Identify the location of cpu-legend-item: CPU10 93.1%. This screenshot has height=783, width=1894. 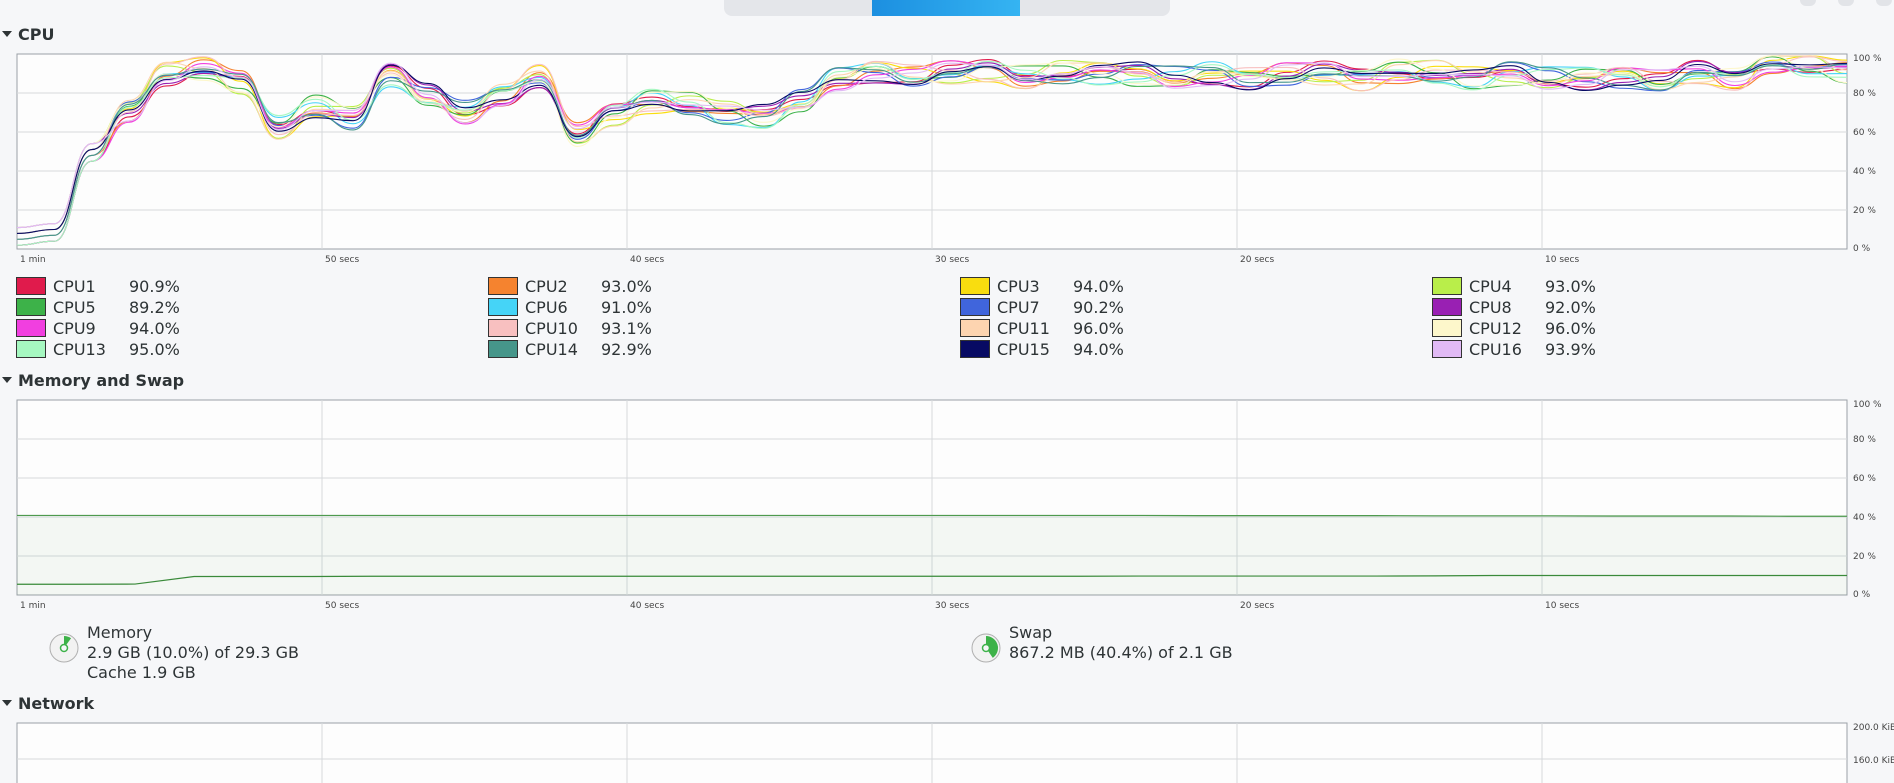
(570, 328).